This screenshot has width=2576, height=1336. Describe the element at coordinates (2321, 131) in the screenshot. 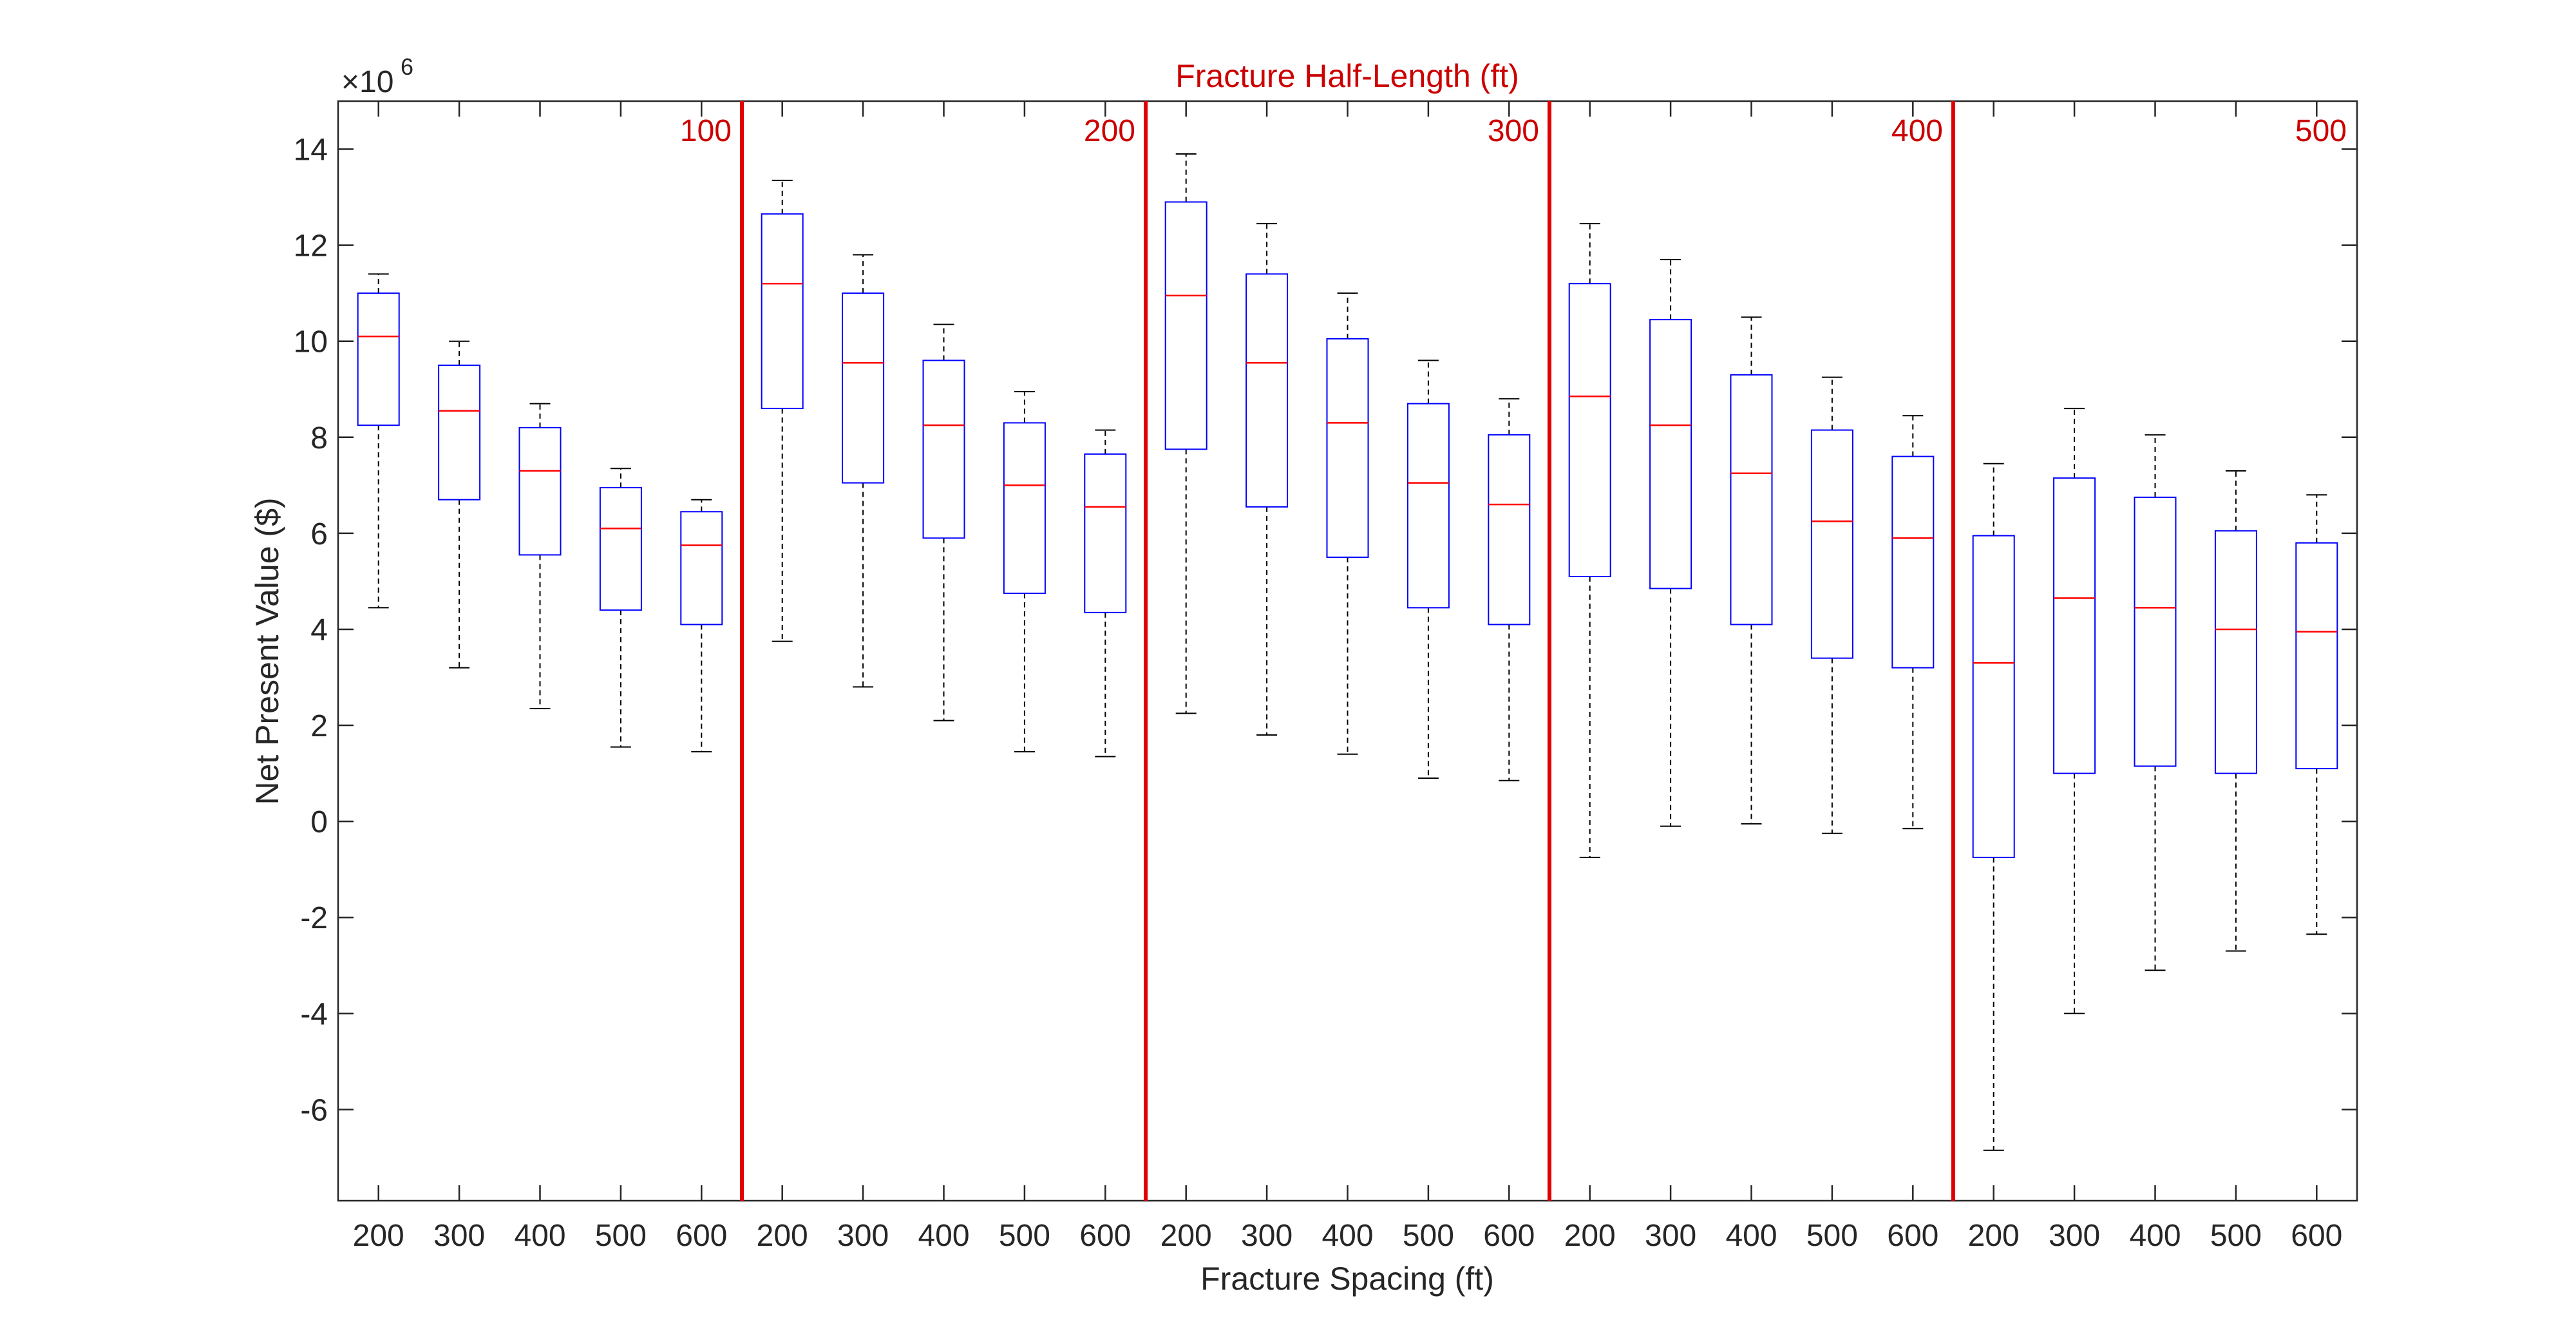

I see `group-label: 500` at that location.